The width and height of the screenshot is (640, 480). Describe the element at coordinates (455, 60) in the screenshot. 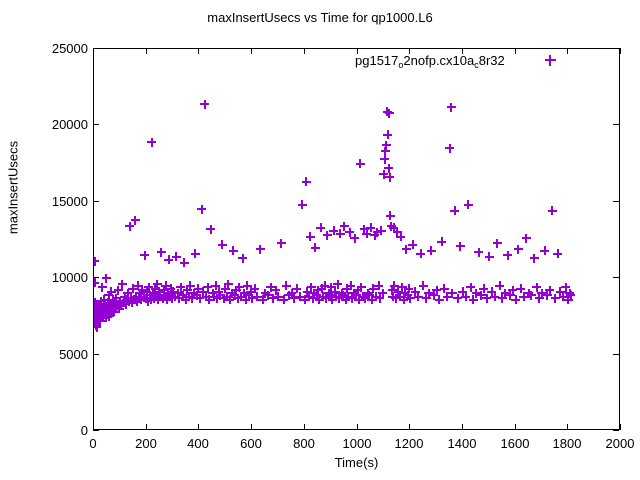

I see `chart-legend: pg1517o2nofp.cx10ac8r32` at that location.